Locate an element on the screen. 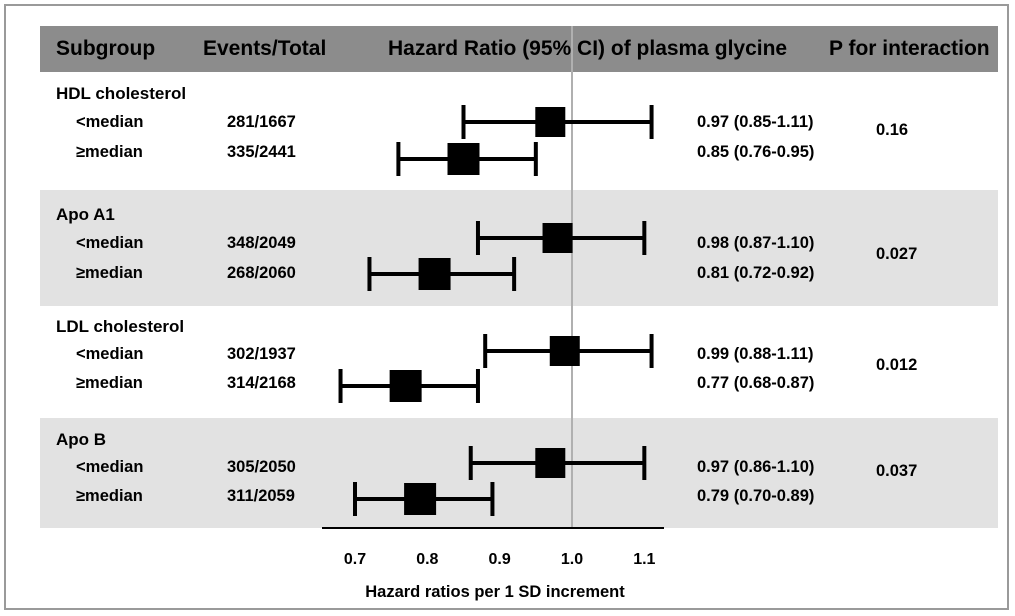 Image resolution: width=1015 pixels, height=616 pixels. row-events: 314/2168 is located at coordinates (261, 383).